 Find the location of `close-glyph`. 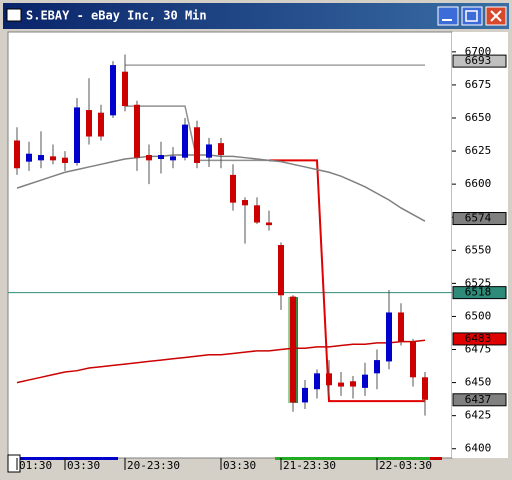

close-glyph is located at coordinates (496, 16).